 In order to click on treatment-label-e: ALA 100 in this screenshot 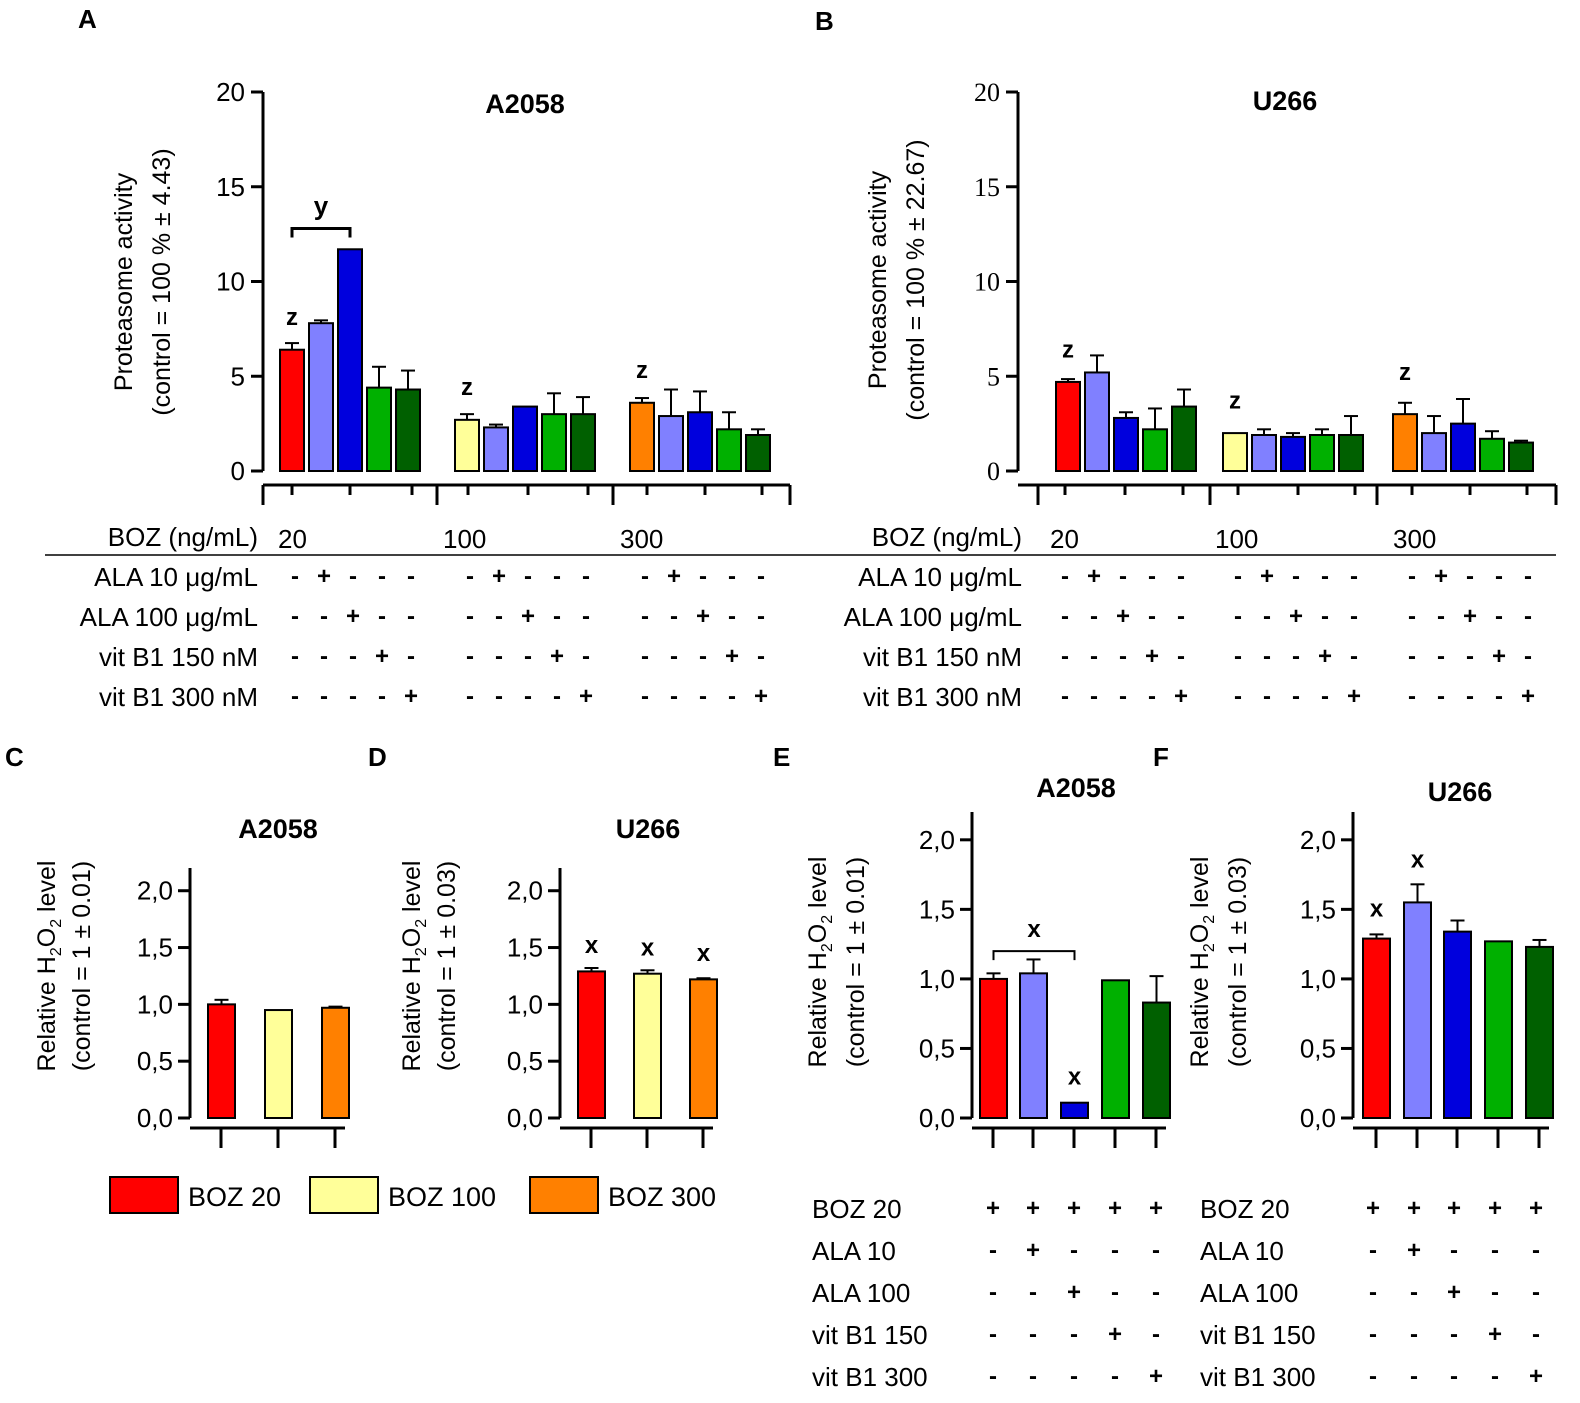, I will do `click(861, 1293)`.